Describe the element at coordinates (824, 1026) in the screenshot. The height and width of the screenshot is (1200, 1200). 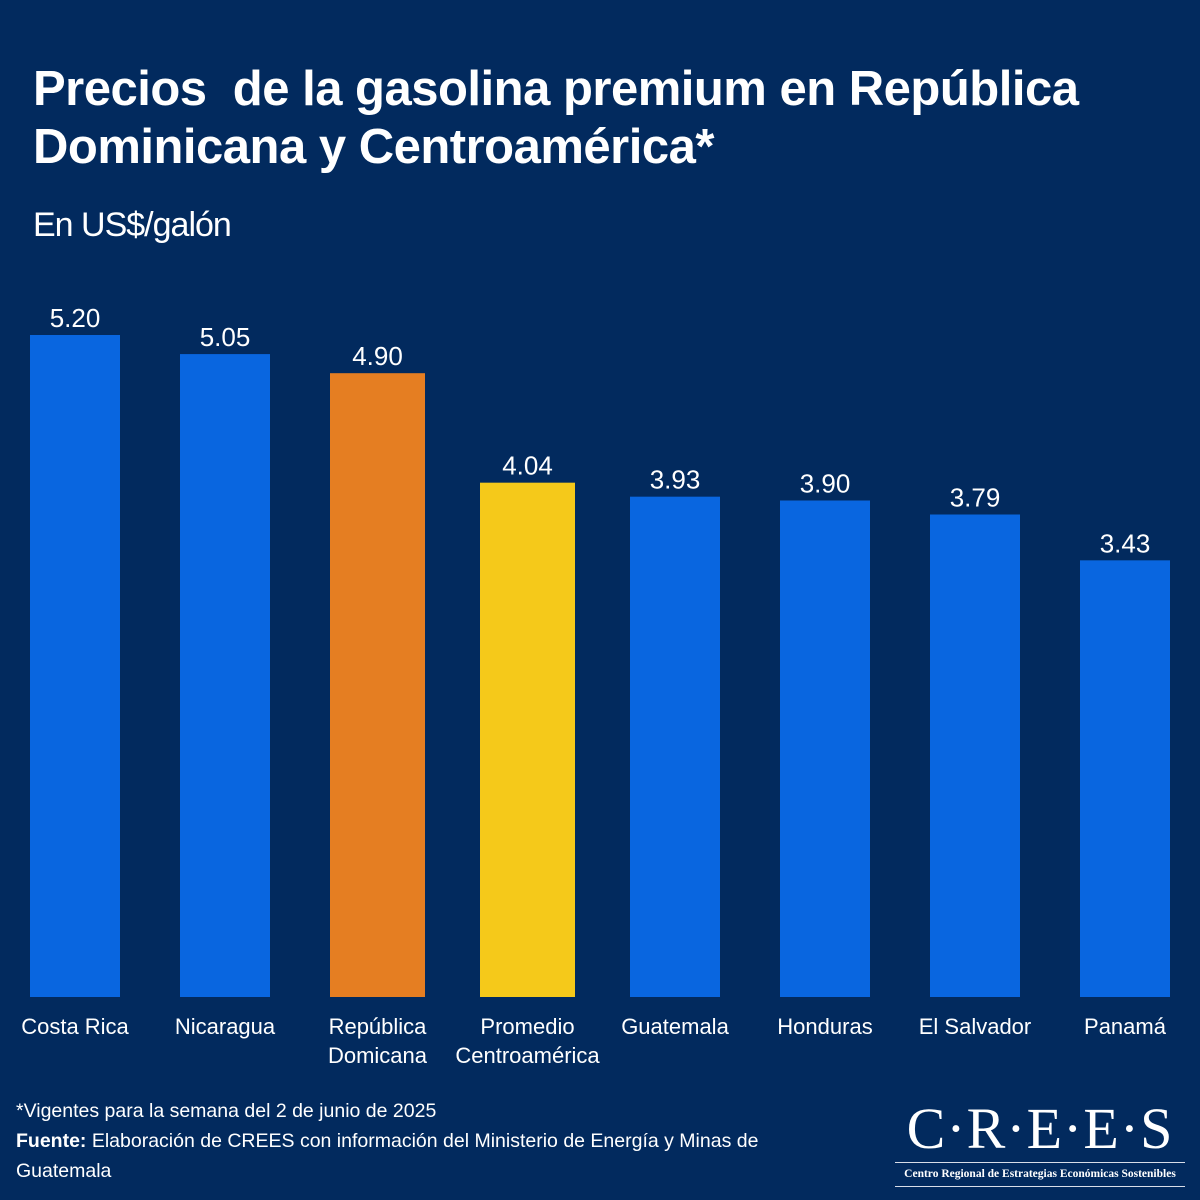
I see `category-label: Honduras` at that location.